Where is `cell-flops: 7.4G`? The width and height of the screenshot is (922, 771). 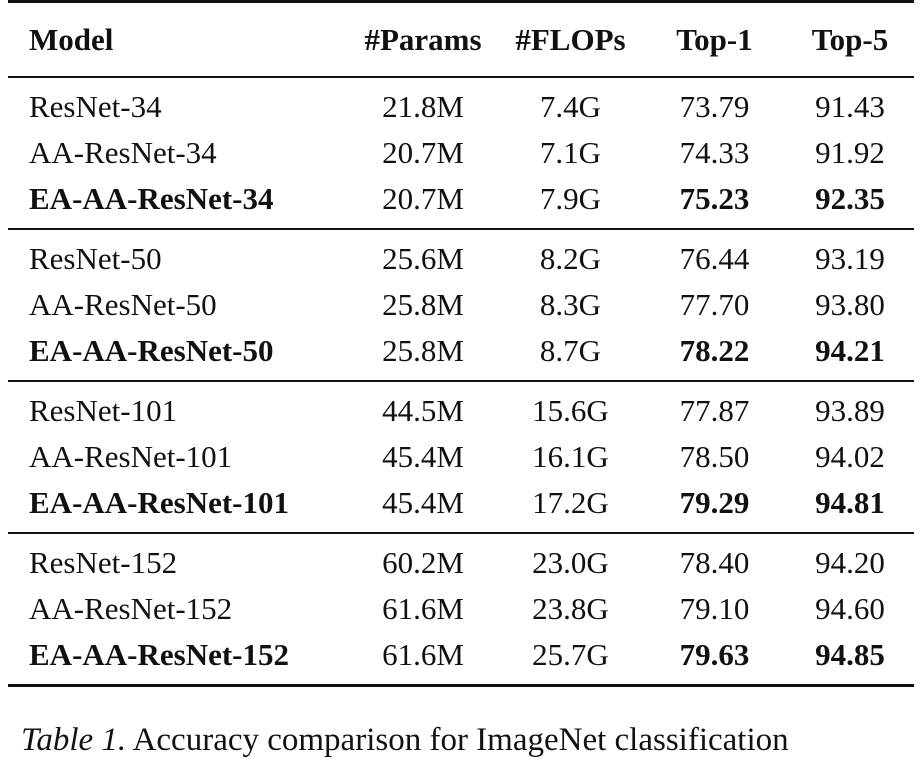
cell-flops: 7.4G is located at coordinates (570, 106).